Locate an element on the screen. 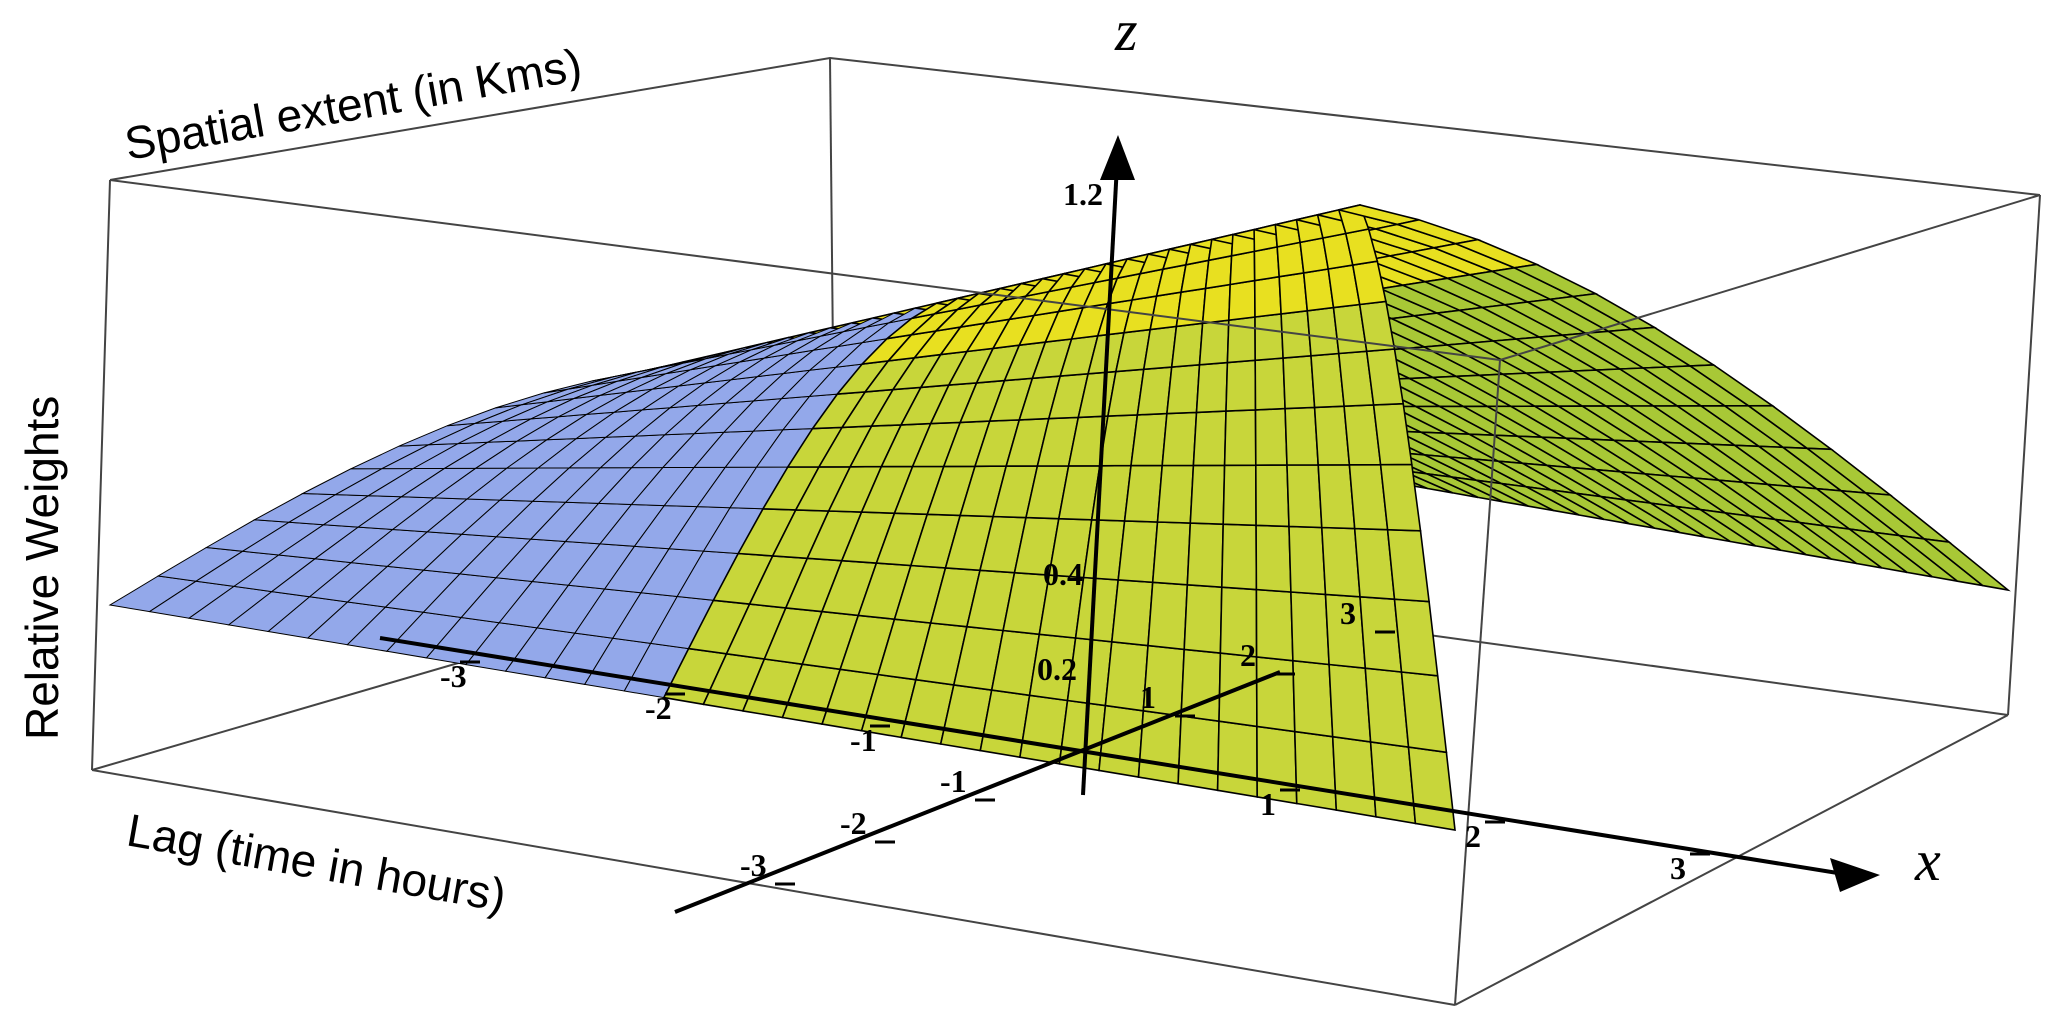  x-axis-letter: x is located at coordinates (1927, 860).